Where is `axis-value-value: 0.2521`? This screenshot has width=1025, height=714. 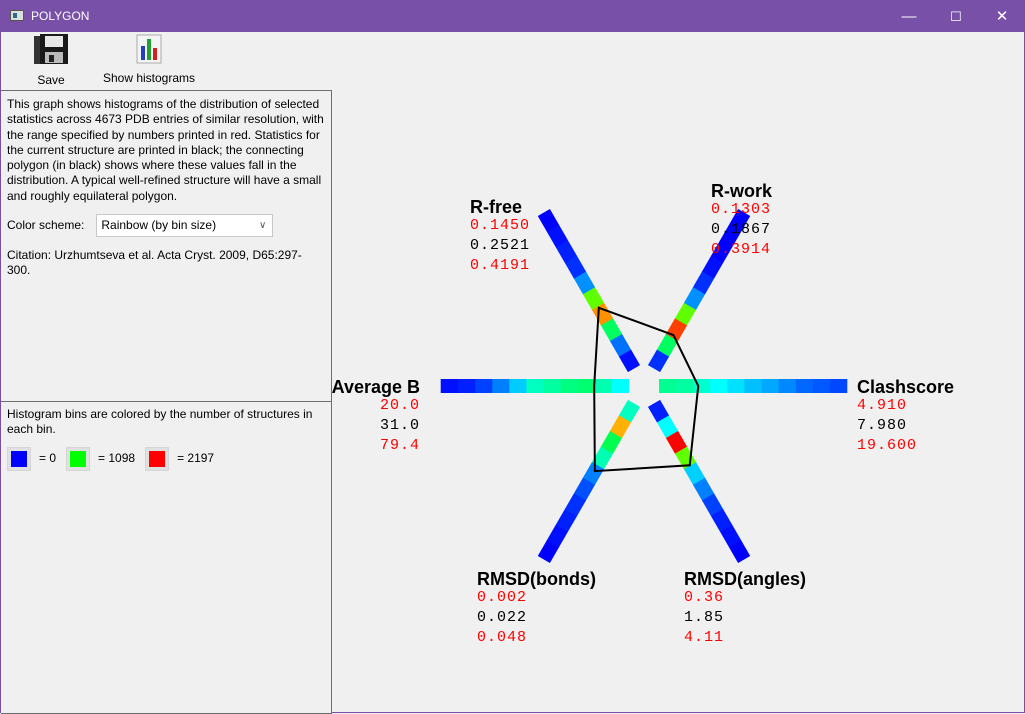
axis-value-value: 0.2521 is located at coordinates (500, 245).